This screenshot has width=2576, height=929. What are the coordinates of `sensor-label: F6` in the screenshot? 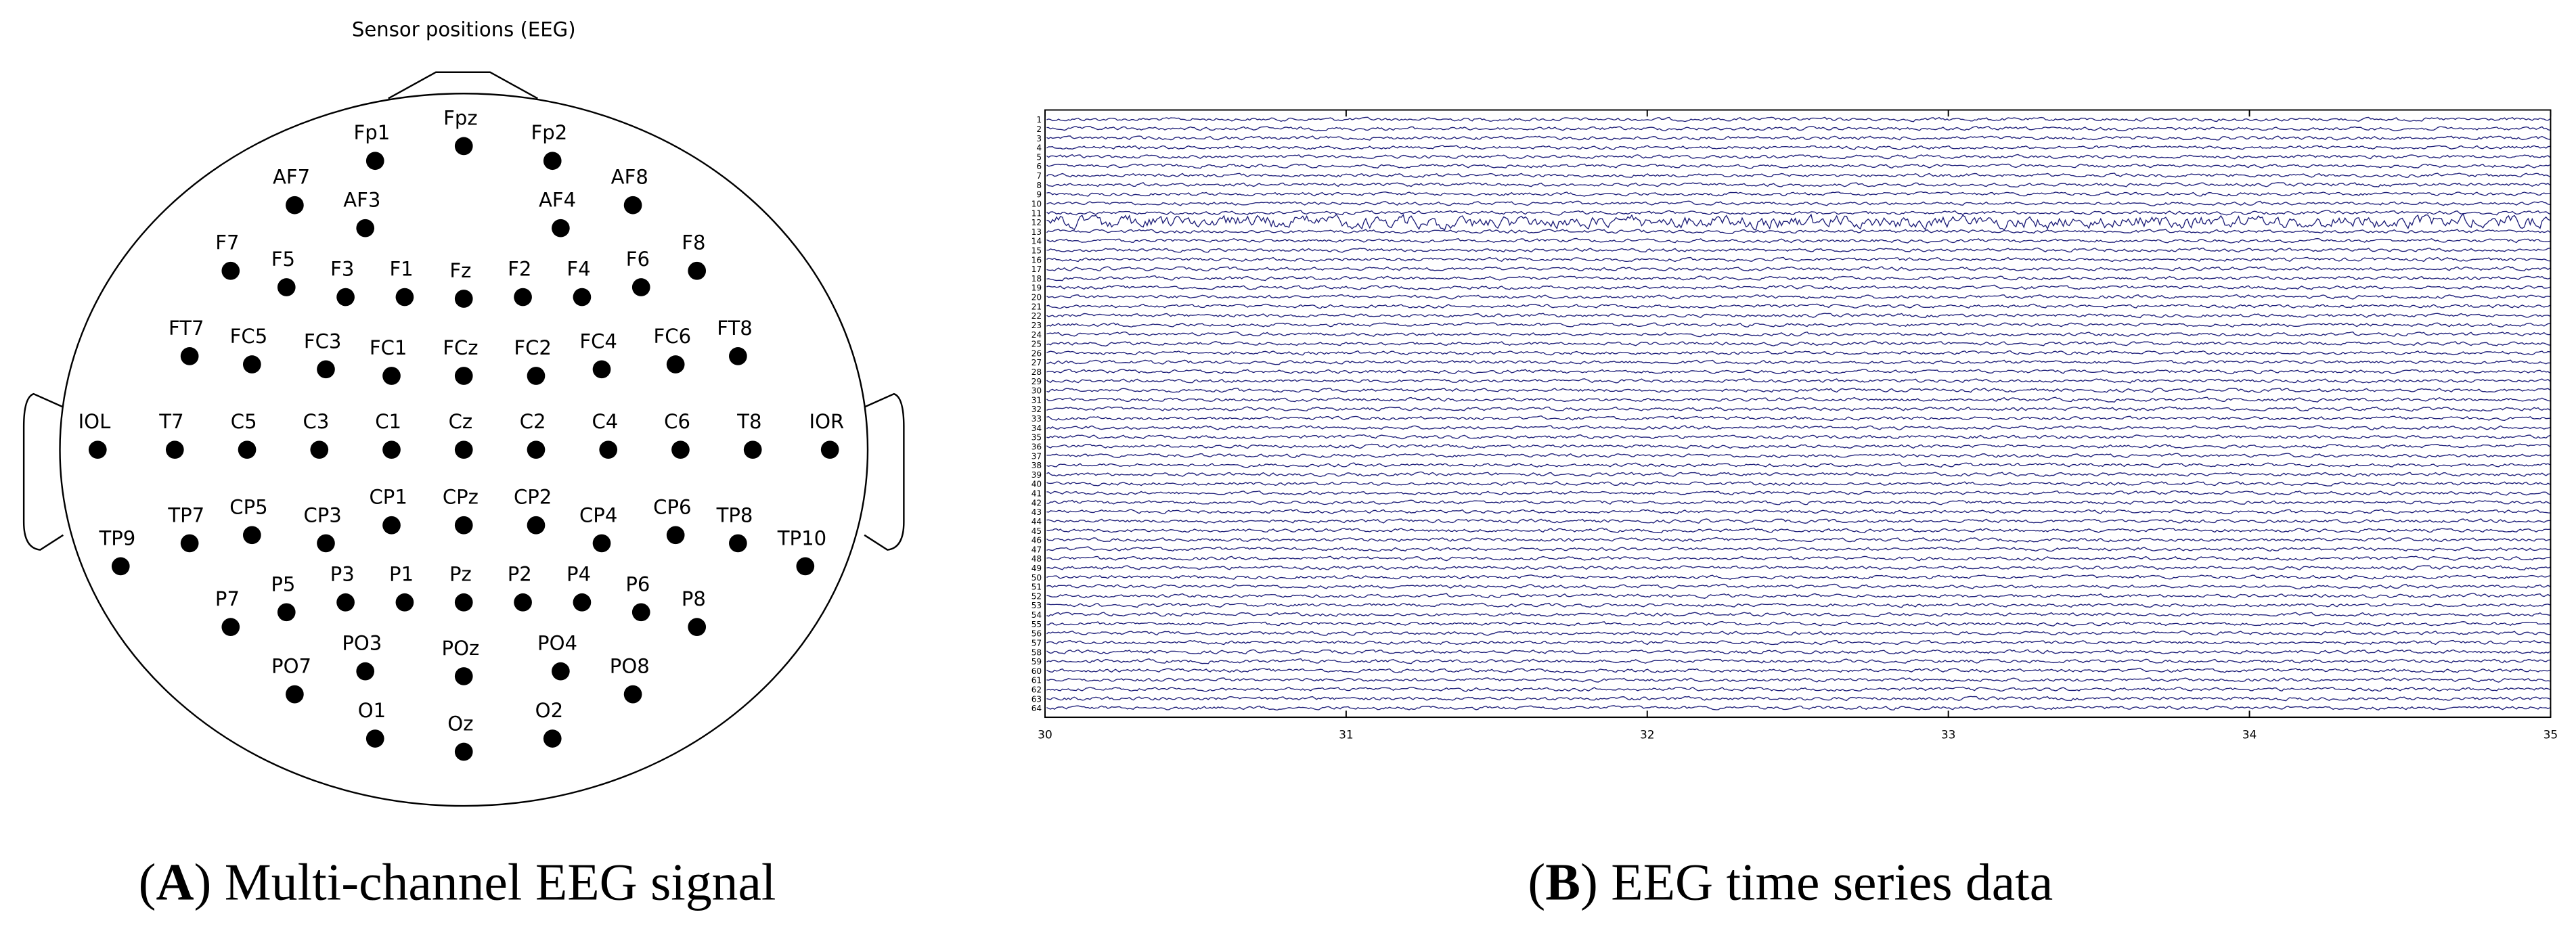 It's located at (638, 259).